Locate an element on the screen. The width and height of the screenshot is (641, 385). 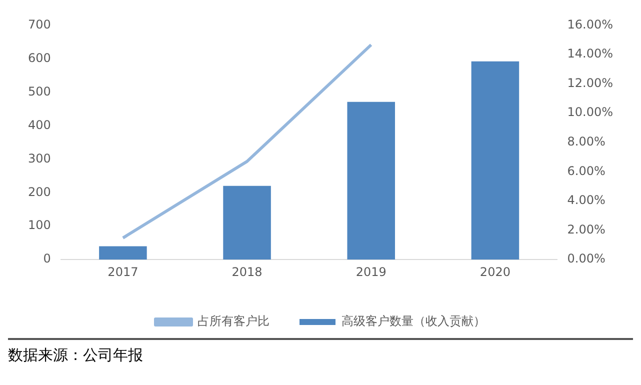
y2-tick-label: 2.00% is located at coordinates (586, 229).